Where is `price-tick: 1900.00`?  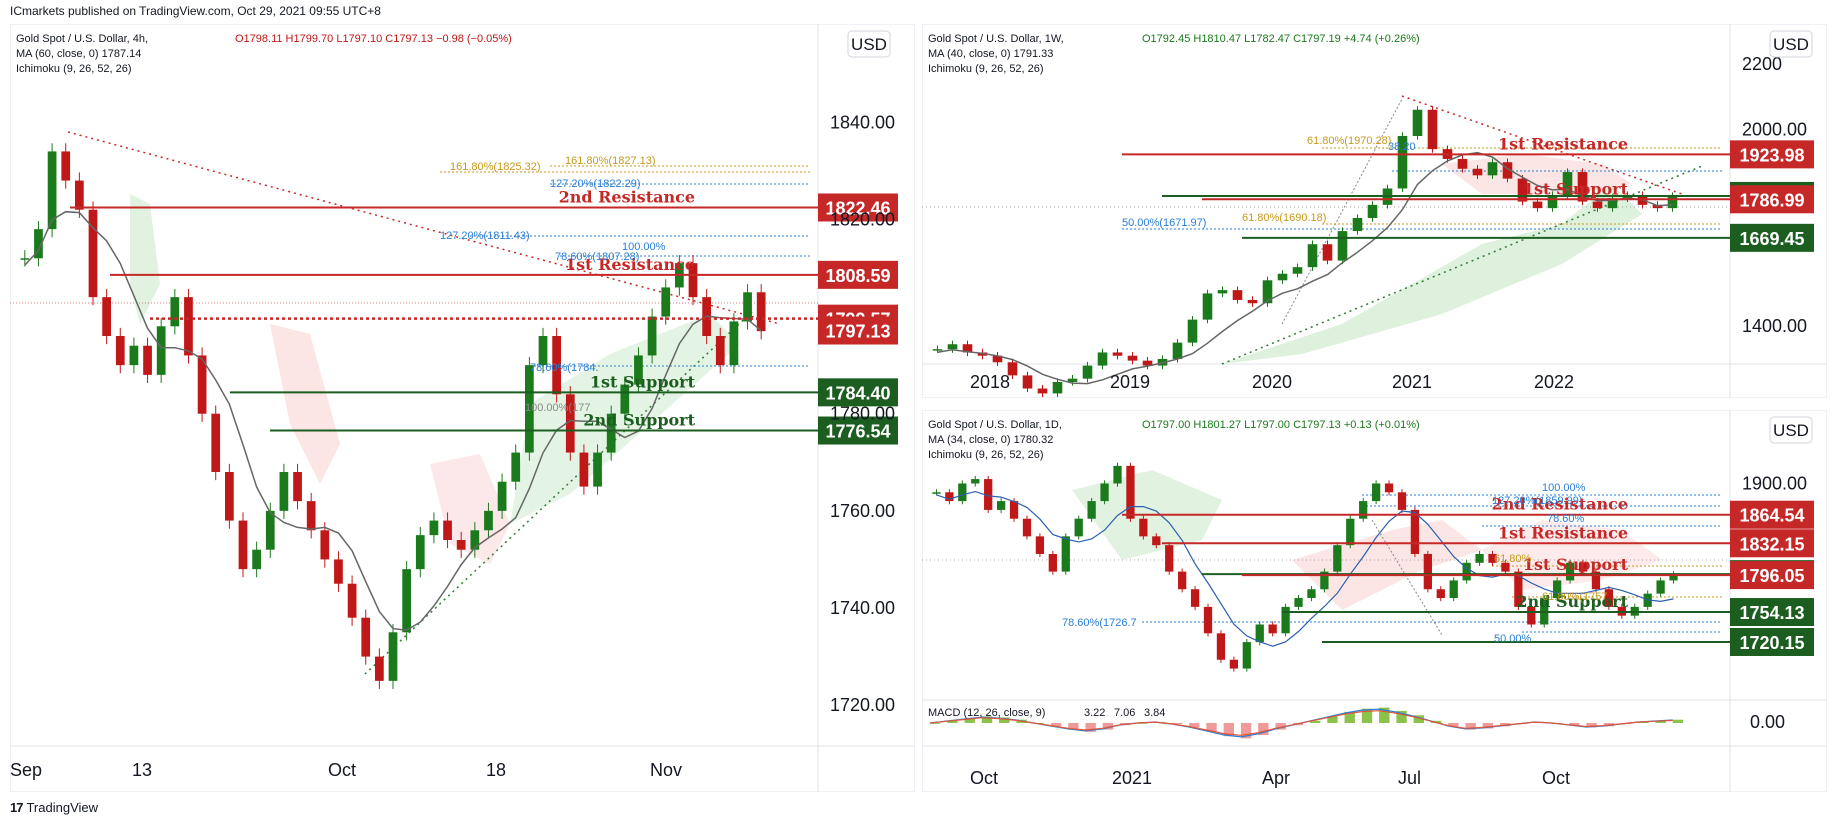 price-tick: 1900.00 is located at coordinates (1774, 483).